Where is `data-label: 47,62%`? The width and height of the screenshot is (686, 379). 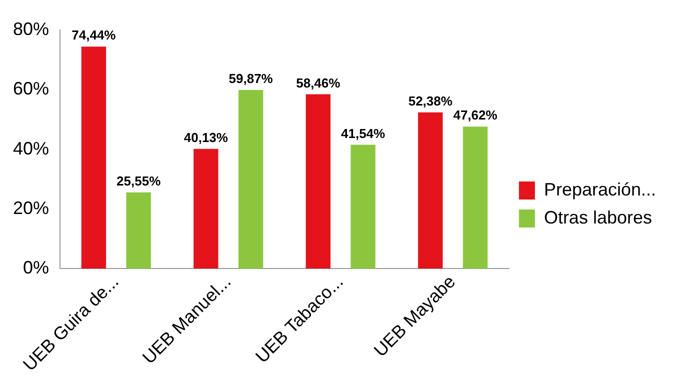
data-label: 47,62% is located at coordinates (475, 115).